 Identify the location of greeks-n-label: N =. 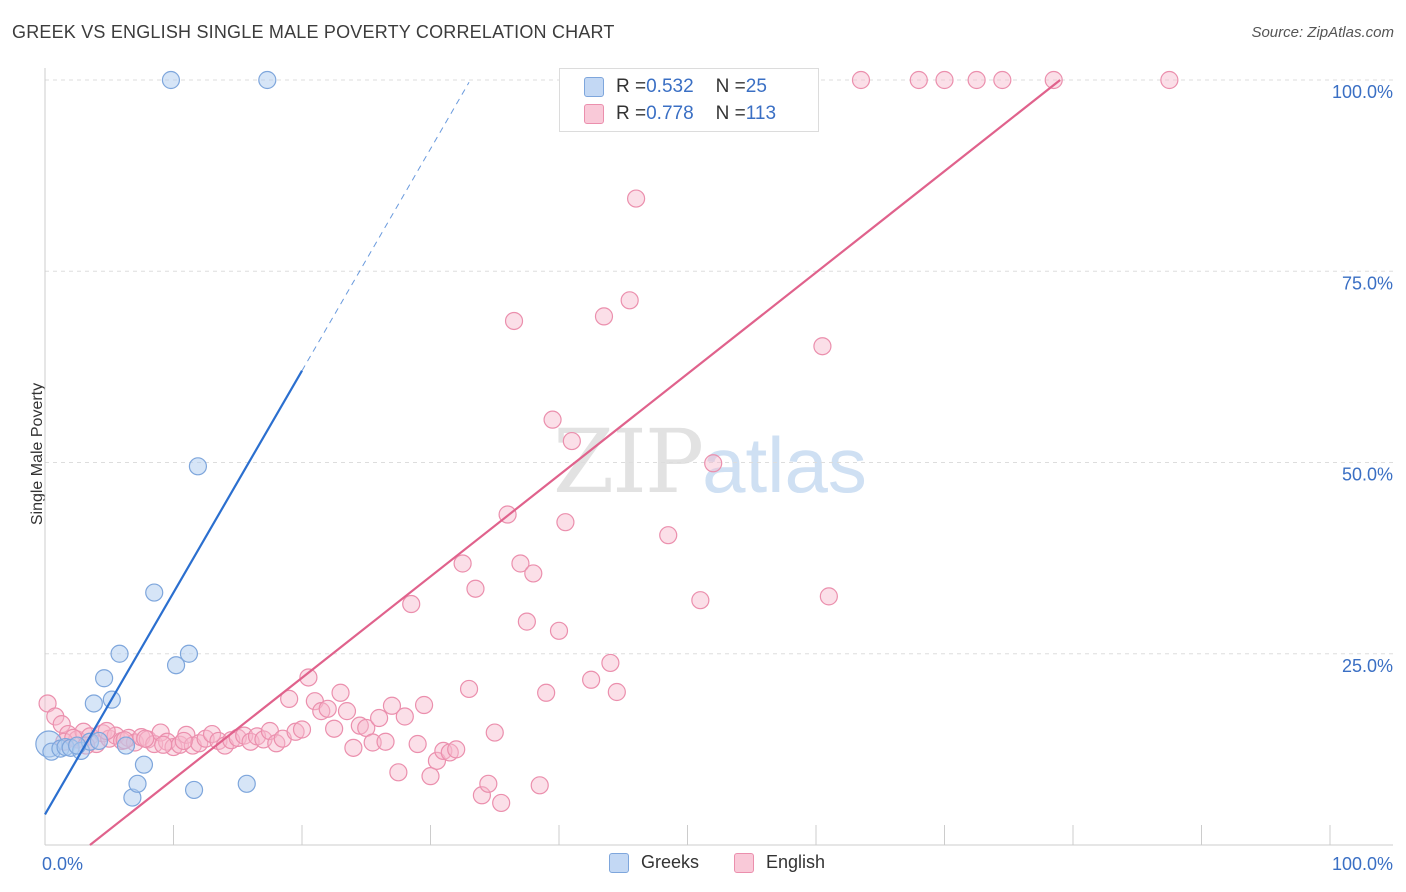
(730, 86).